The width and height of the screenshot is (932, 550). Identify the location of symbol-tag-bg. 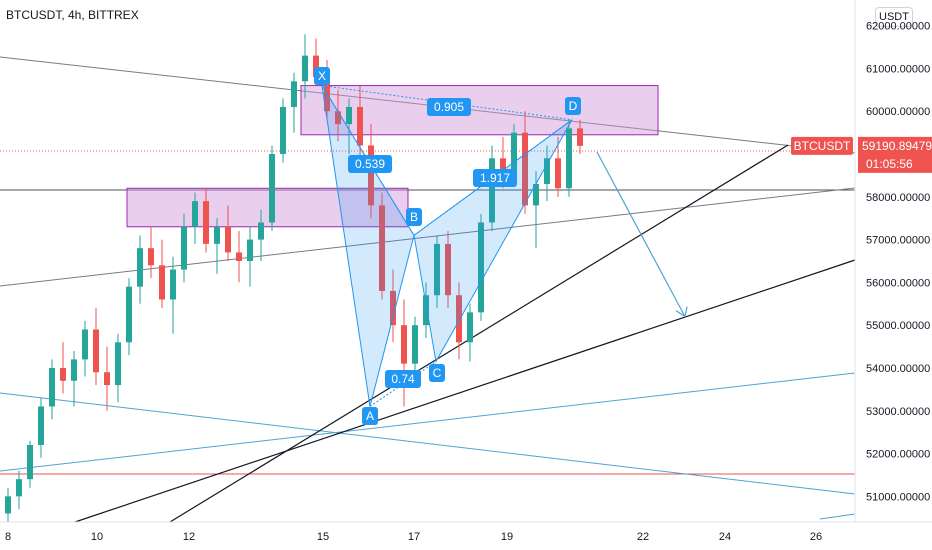
(822, 145).